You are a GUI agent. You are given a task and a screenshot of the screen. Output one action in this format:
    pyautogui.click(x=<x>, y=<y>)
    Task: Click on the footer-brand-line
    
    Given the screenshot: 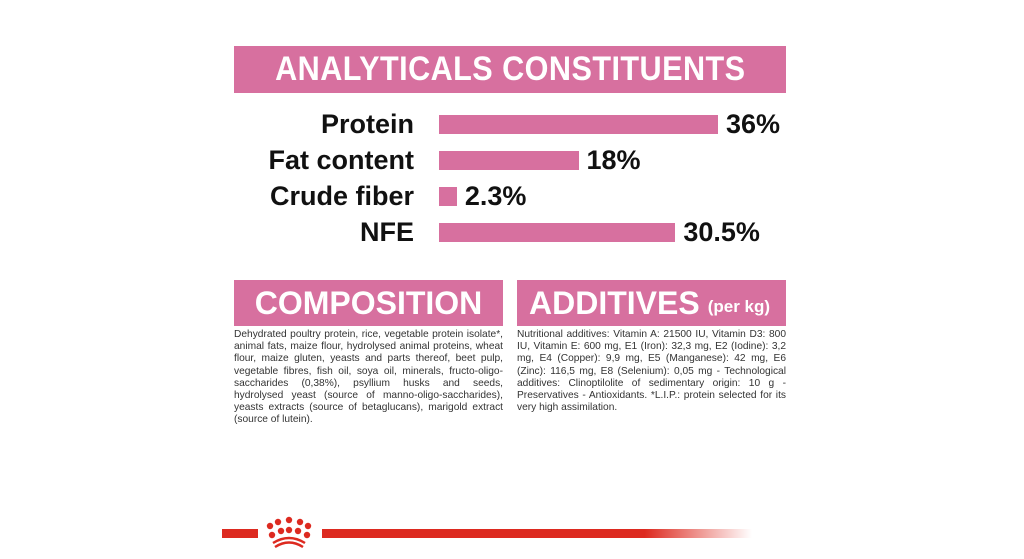 What is the action you would take?
    pyautogui.click(x=487, y=532)
    